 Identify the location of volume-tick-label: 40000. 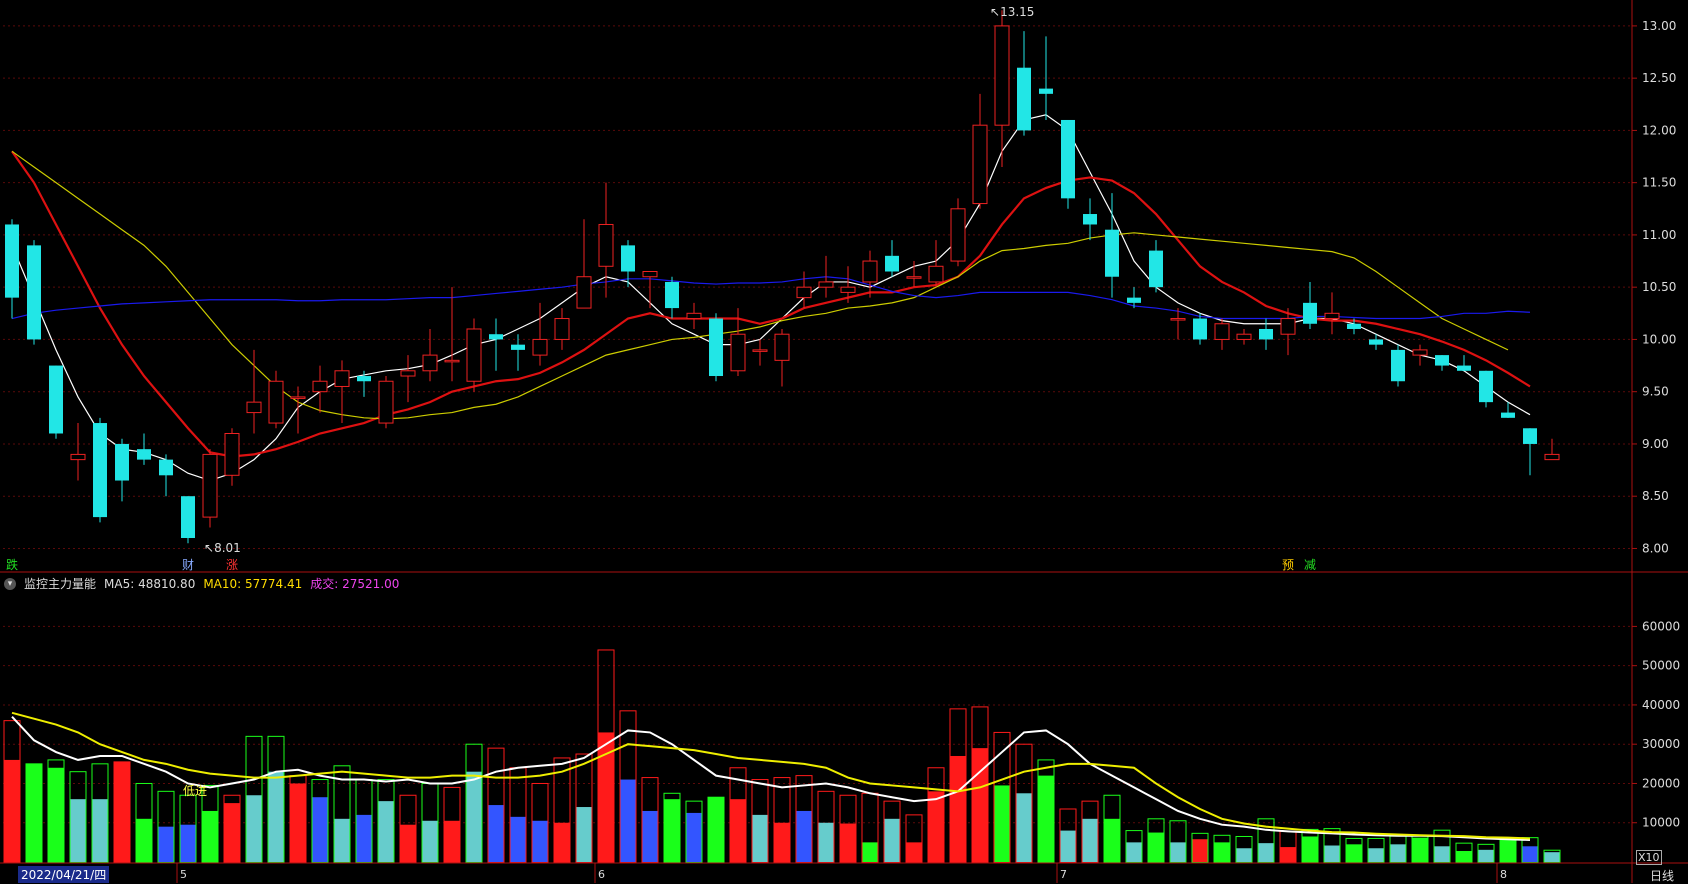
(1661, 705).